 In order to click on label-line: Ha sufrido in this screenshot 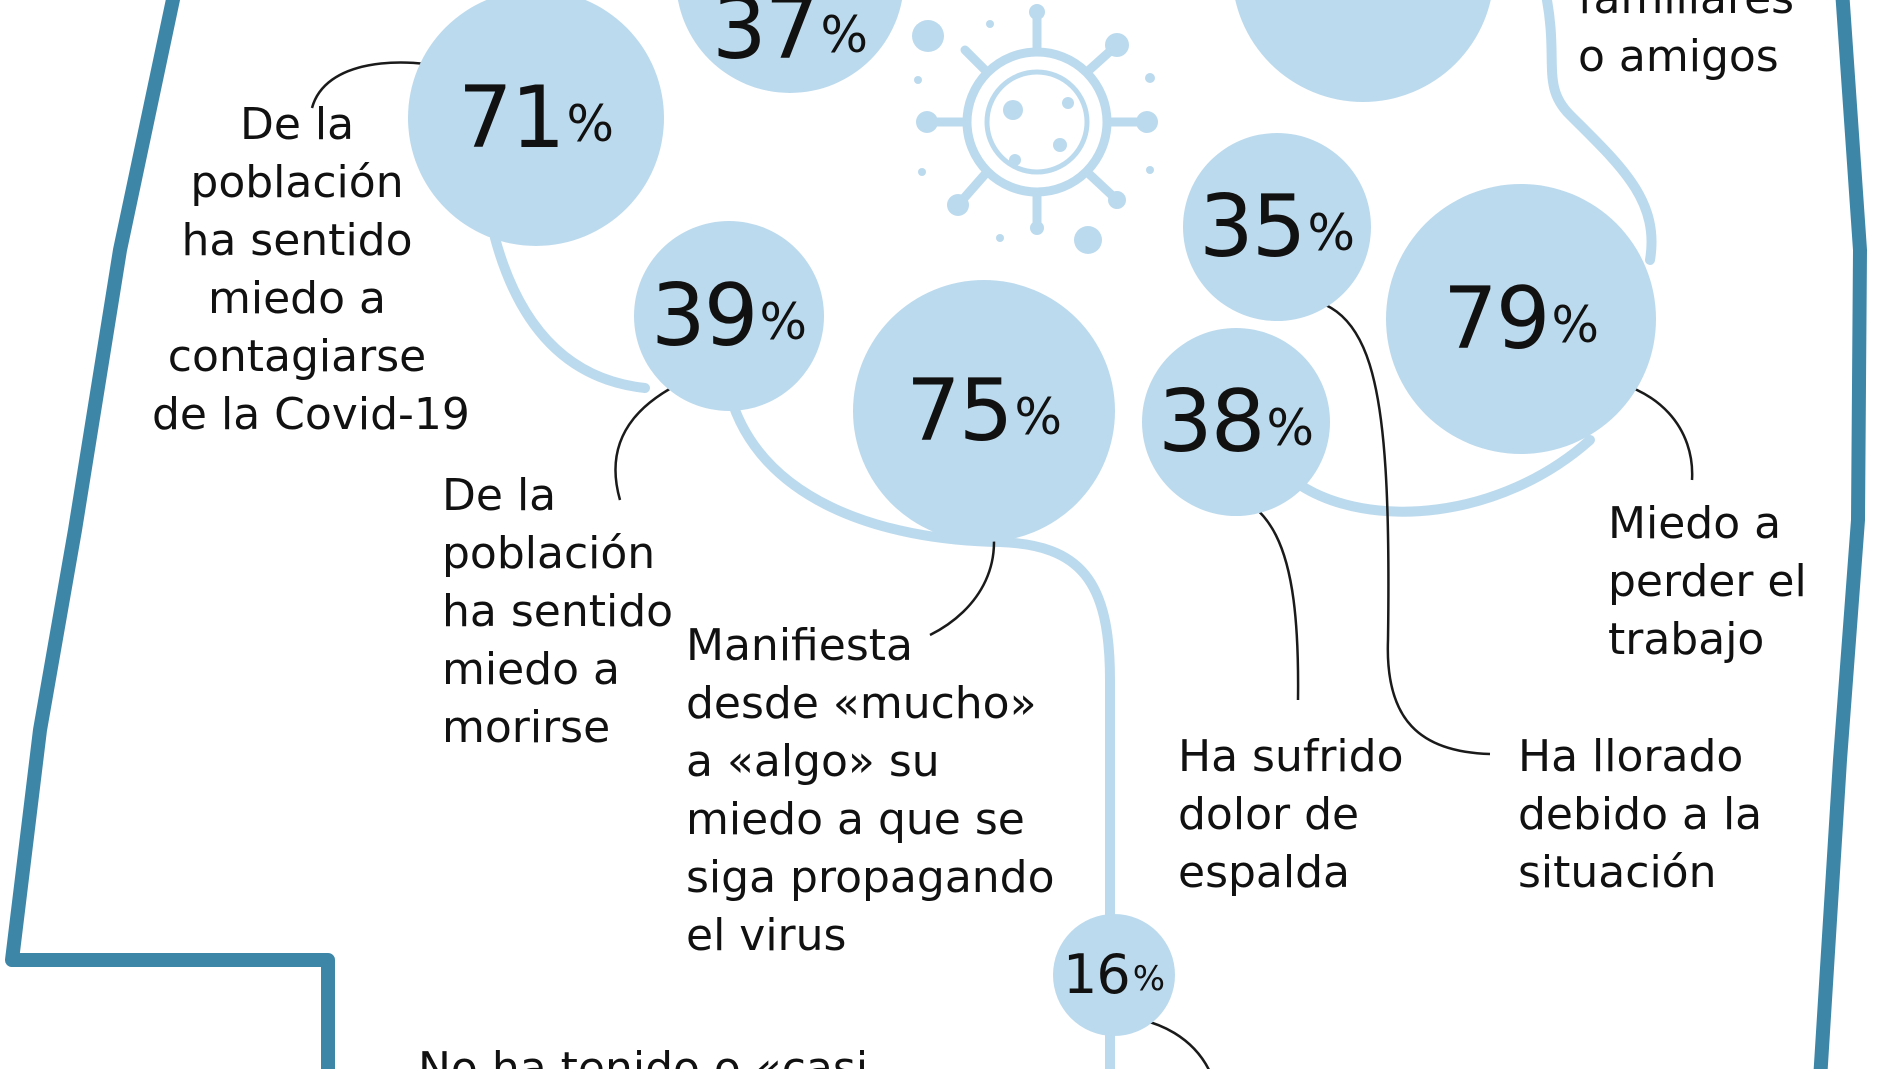, I will do `click(1291, 756)`.